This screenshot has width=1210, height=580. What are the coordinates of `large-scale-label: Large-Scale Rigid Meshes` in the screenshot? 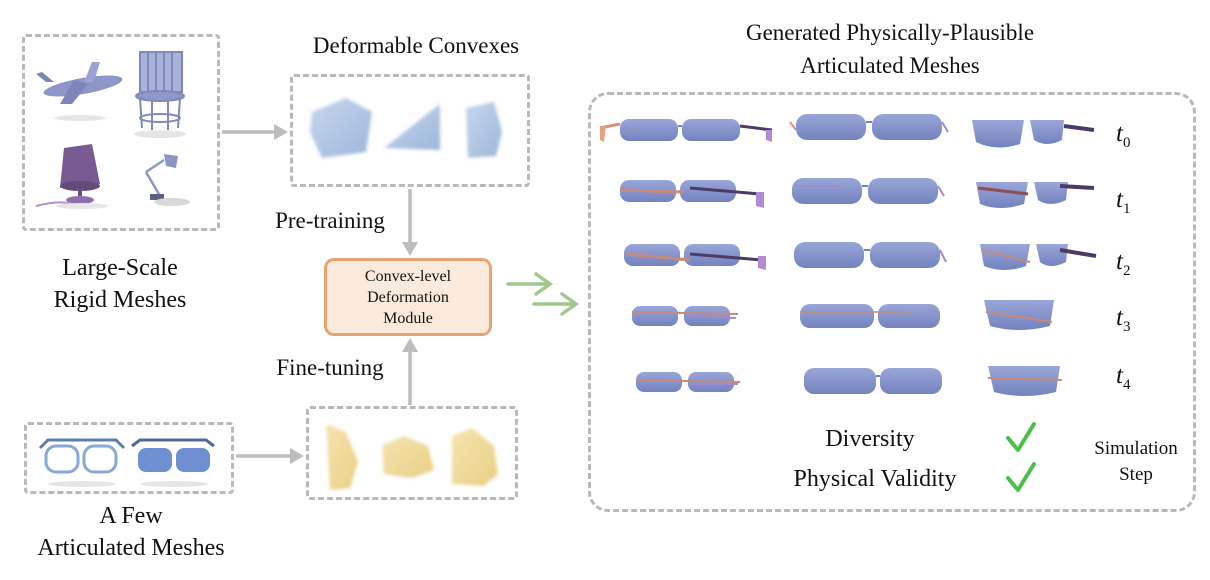 It's located at (120, 284).